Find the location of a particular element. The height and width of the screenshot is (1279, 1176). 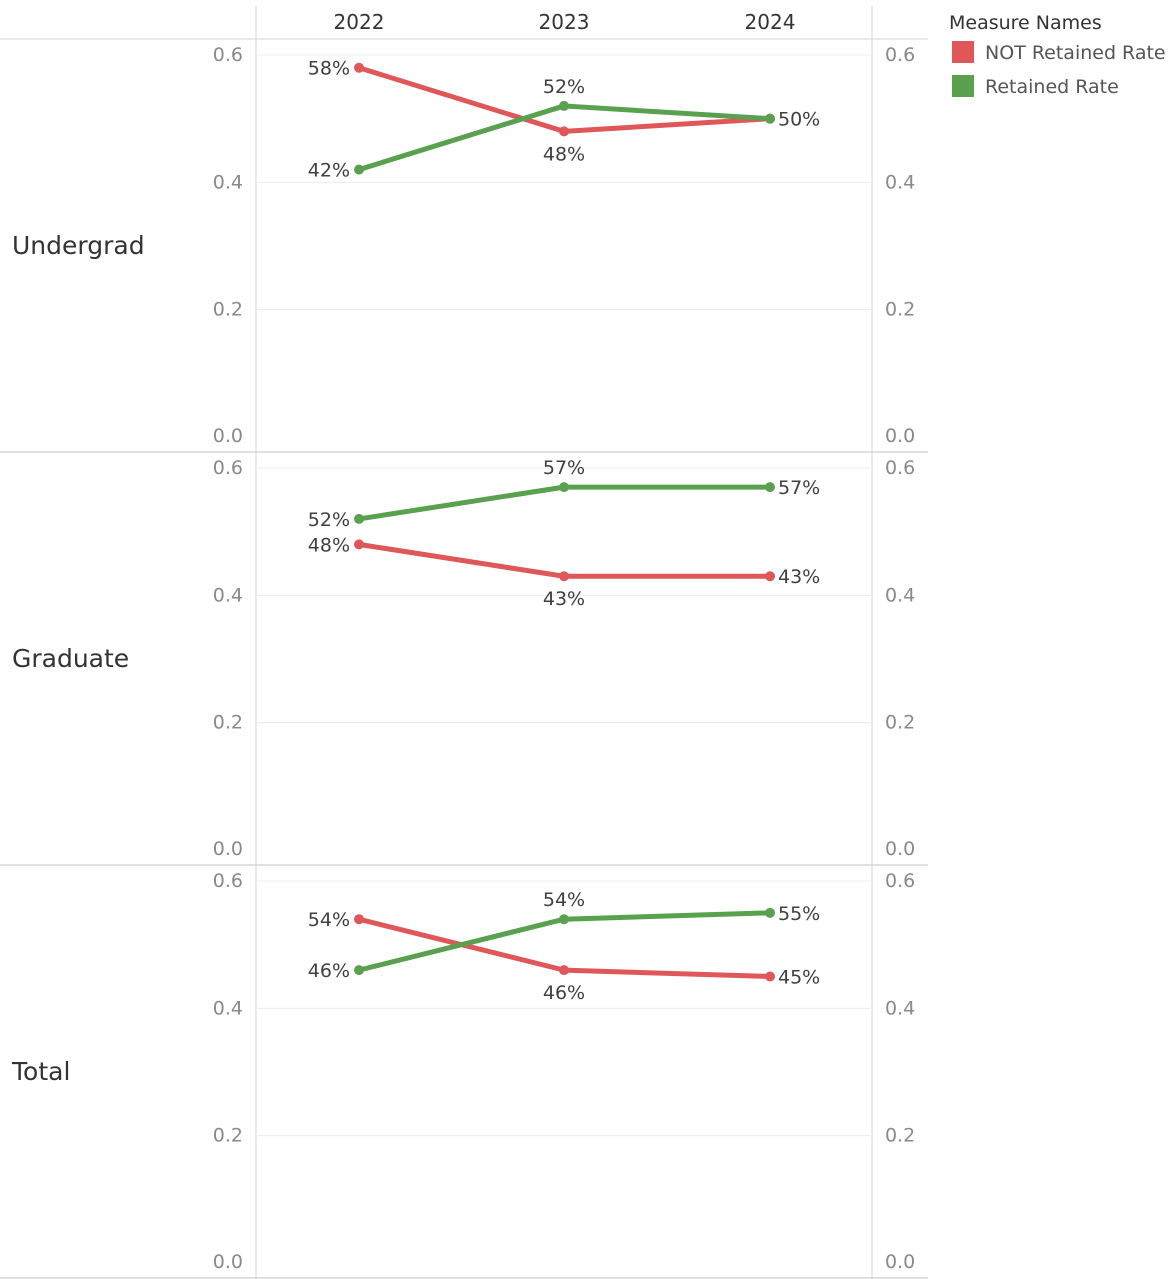

legend-label-0: NOT Retained Rate is located at coordinates (1075, 53).